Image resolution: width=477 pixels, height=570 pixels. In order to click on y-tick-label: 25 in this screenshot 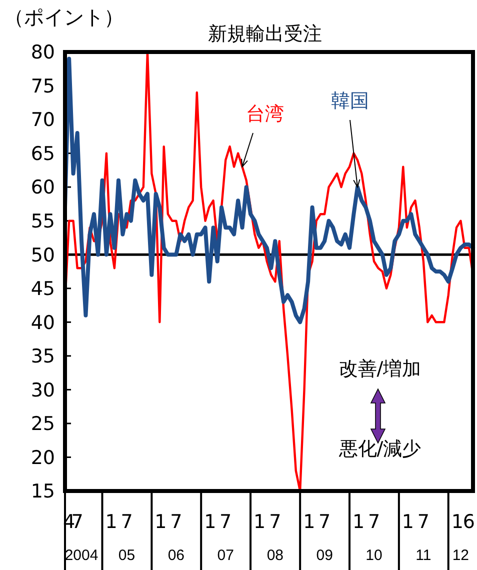, I will do `click(42, 424)`.